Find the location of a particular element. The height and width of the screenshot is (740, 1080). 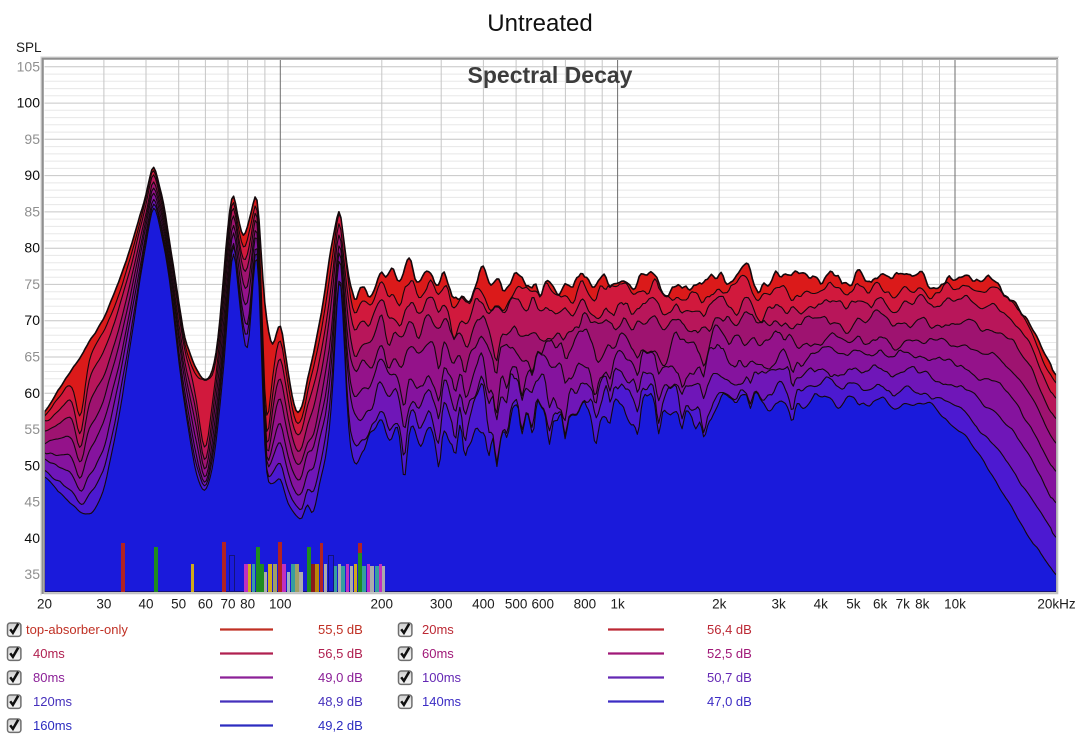

svg-text: 65 is located at coordinates (32, 357).